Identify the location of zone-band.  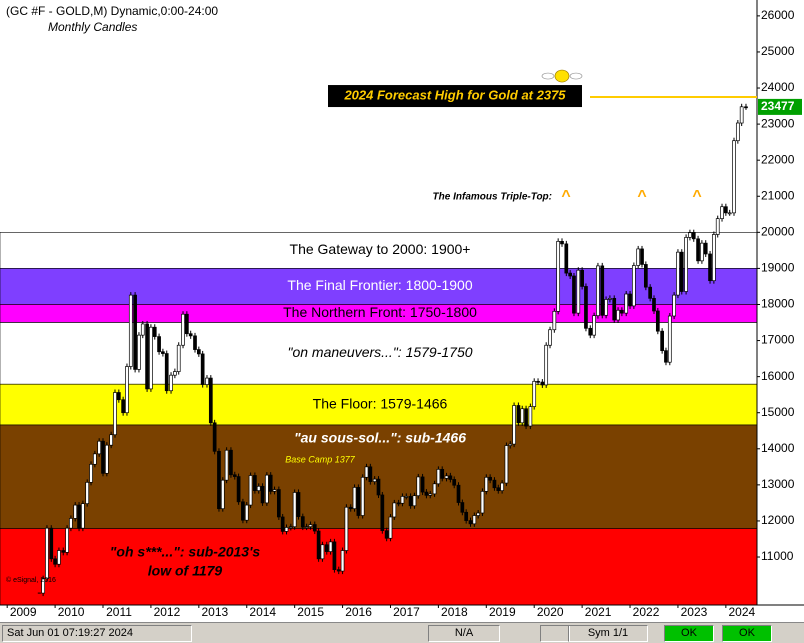
(379, 250).